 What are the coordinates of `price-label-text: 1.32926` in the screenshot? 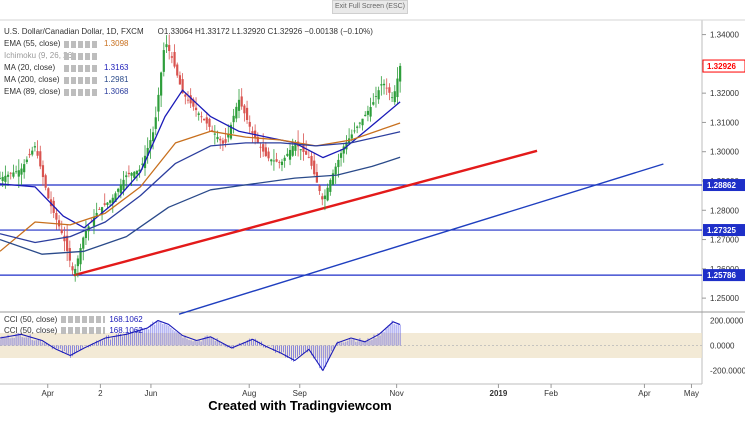 It's located at (721, 66).